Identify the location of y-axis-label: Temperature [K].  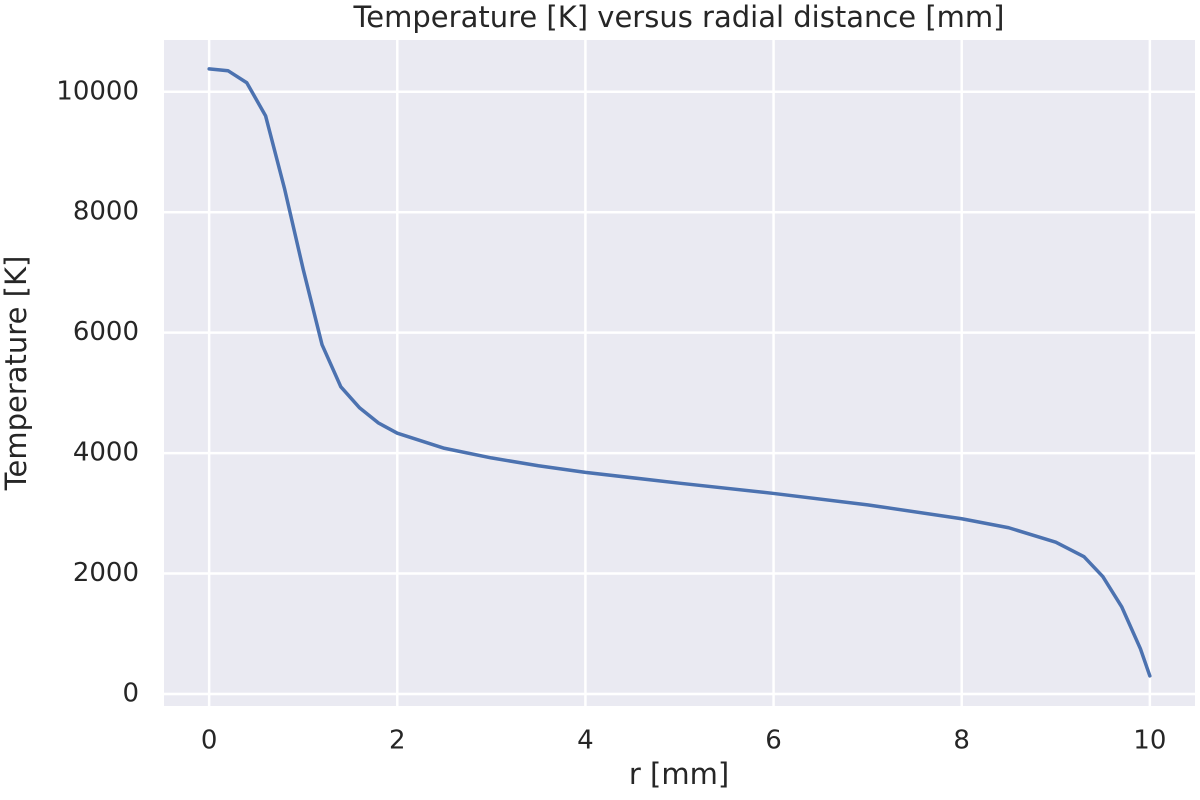
(16, 374).